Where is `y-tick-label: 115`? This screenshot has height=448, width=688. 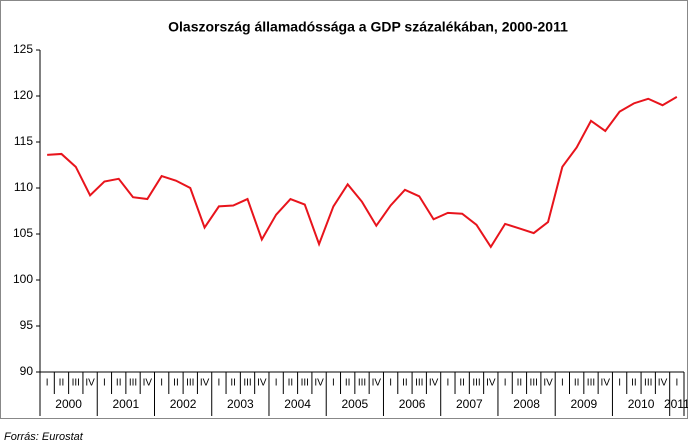 y-tick-label: 115 is located at coordinates (23, 141).